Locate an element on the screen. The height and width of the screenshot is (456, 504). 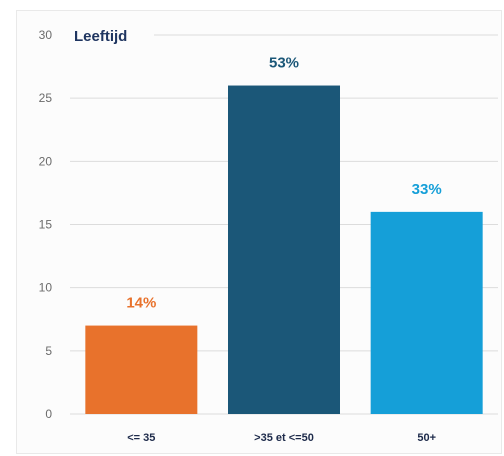
category-label: >35 et <=50 is located at coordinates (284, 438).